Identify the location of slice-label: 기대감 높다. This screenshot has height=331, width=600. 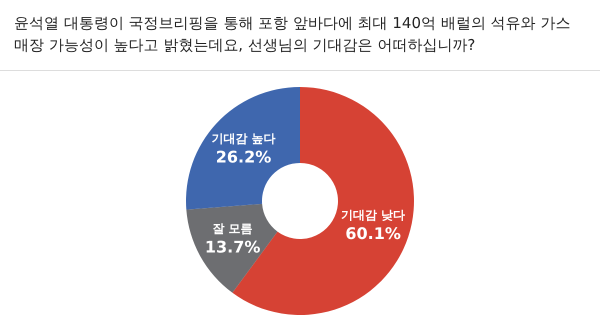
(243, 139).